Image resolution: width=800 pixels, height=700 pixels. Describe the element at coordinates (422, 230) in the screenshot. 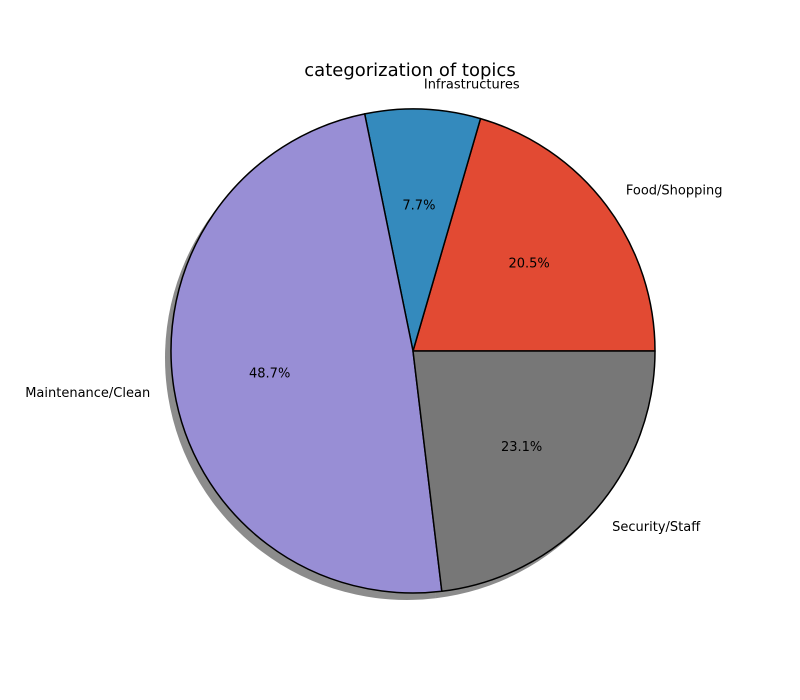

I see `pie-slice-infrastructures` at that location.